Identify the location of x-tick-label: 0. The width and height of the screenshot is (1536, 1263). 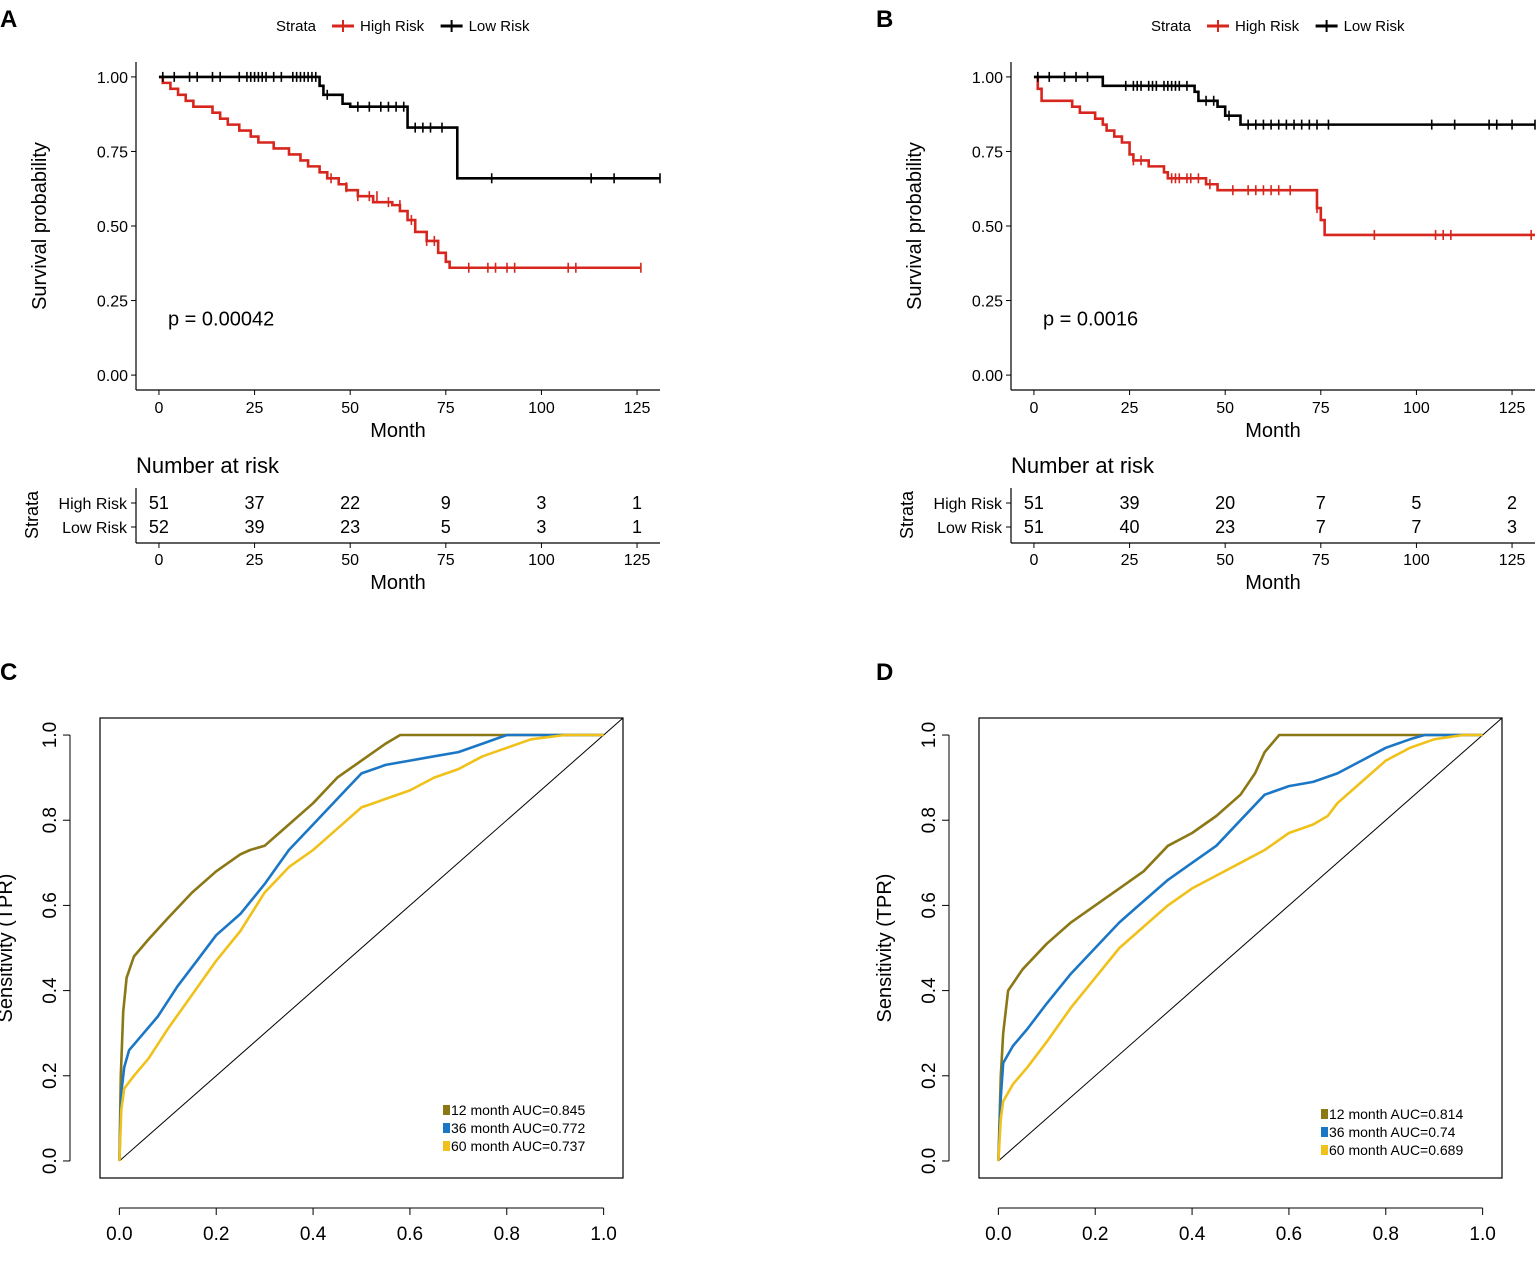
(1033, 408).